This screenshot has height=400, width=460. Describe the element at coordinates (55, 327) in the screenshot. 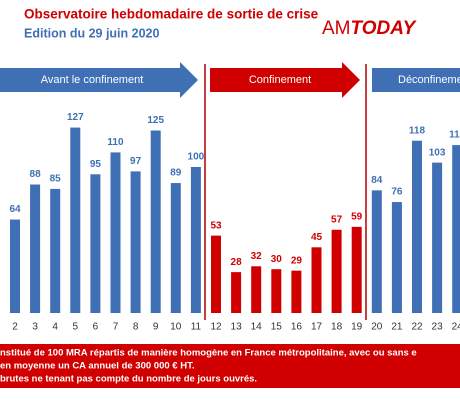

I see `x-tick-label: 4` at that location.